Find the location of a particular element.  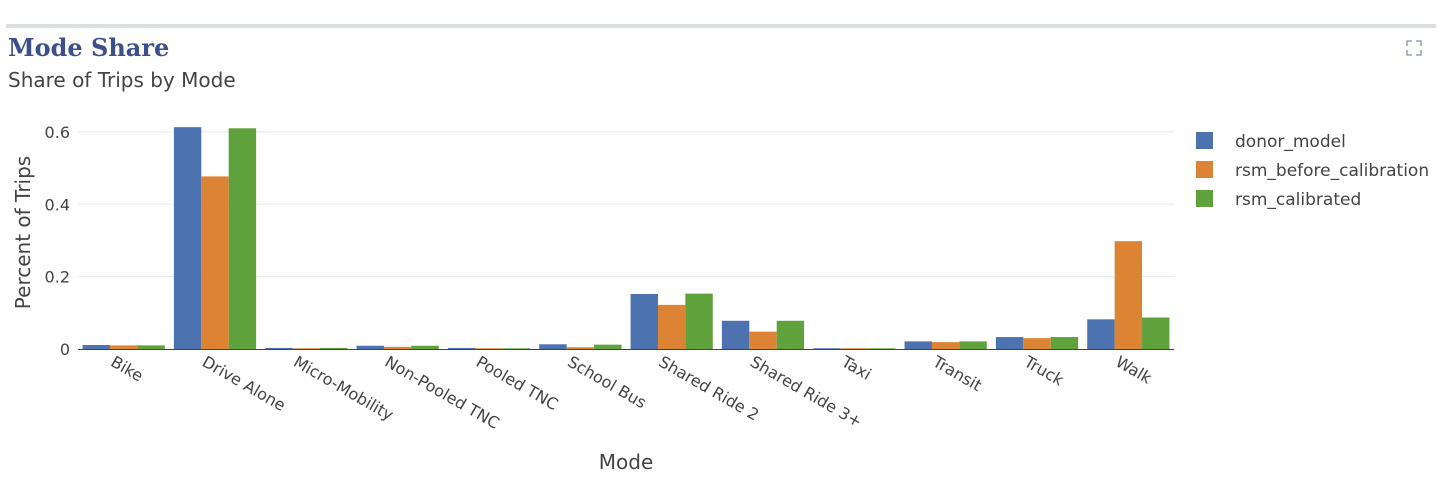

y-axis-title: Percent of Trips is located at coordinates (23, 232).